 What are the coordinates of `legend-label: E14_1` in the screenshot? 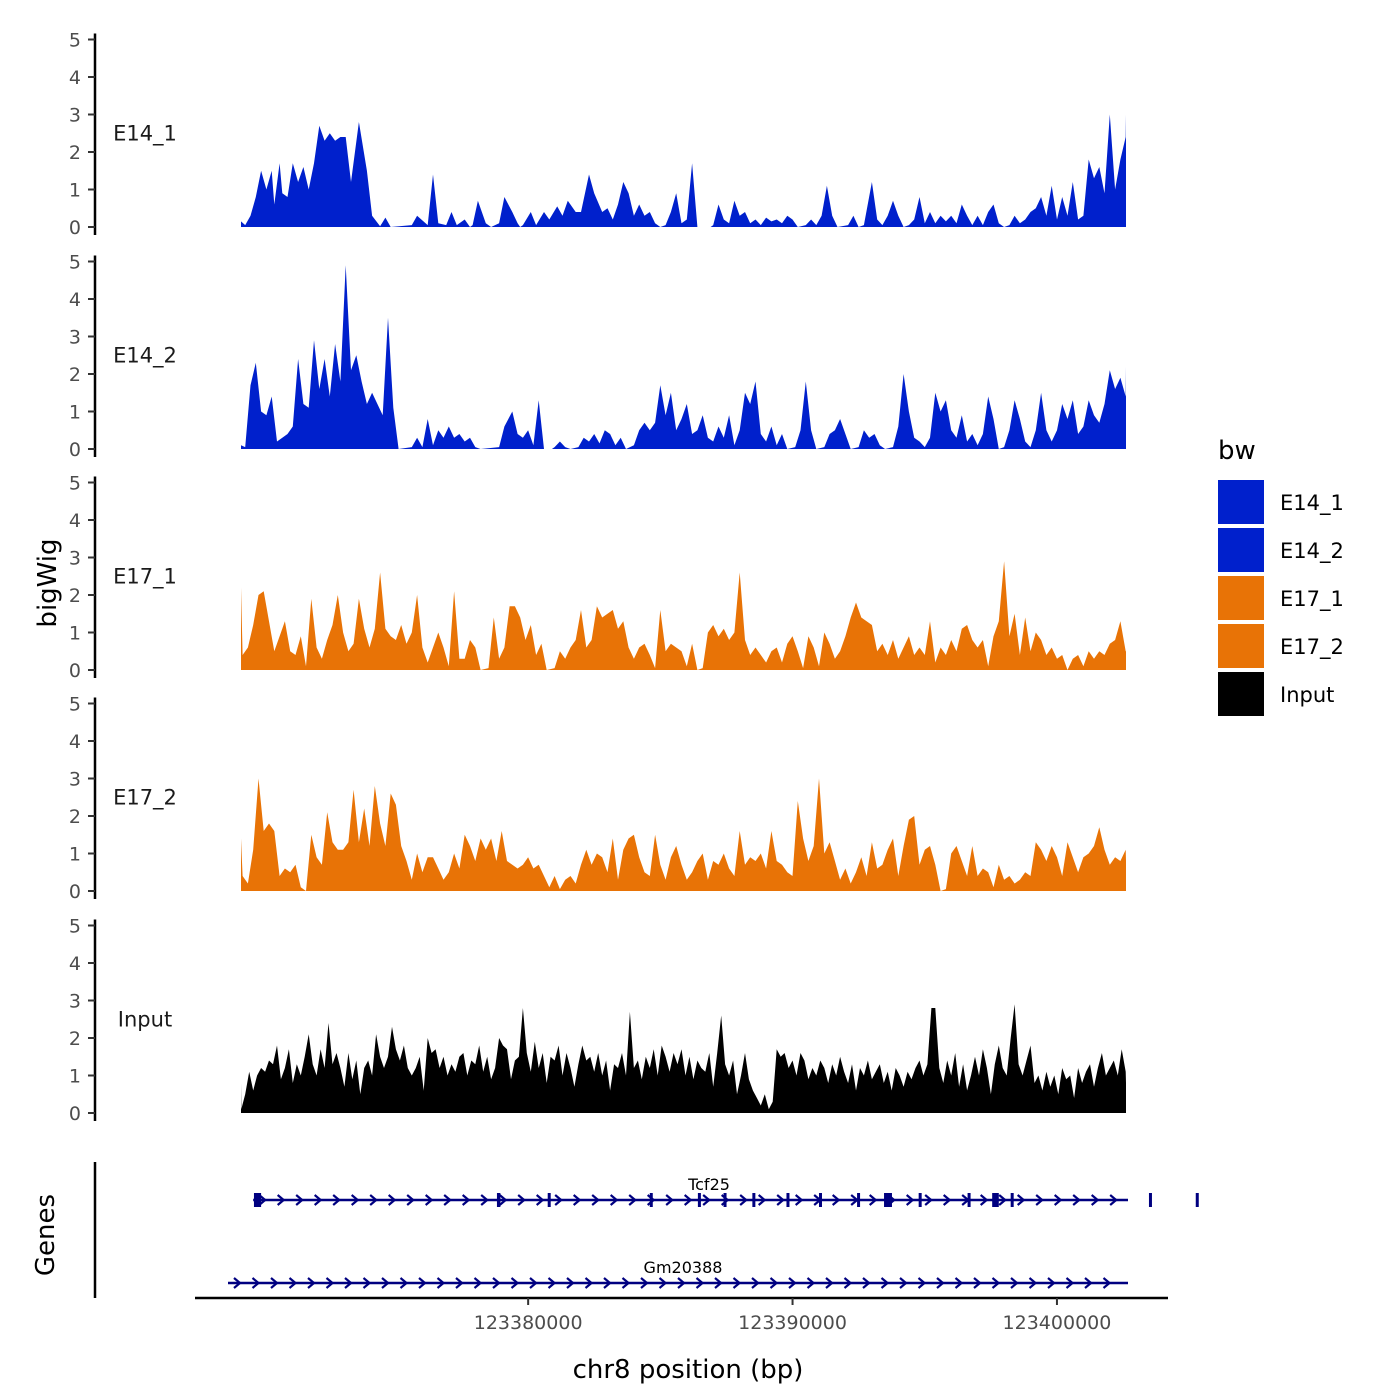 It's located at (1312, 503).